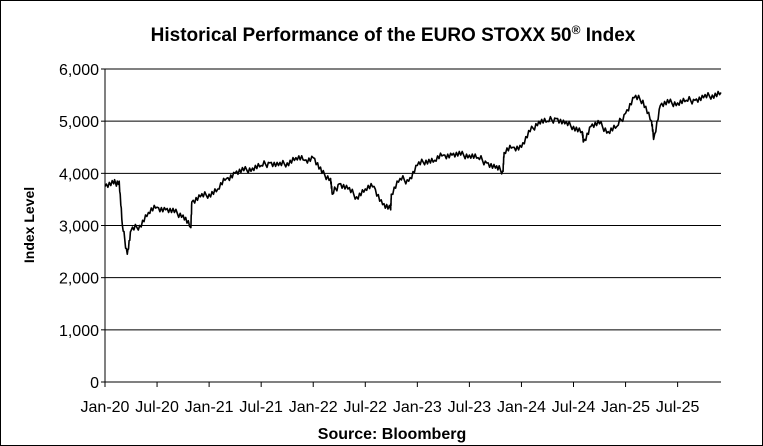 The image size is (763, 446). What do you see at coordinates (313, 407) in the screenshot?
I see `x-tick-label: Jan-22` at bounding box center [313, 407].